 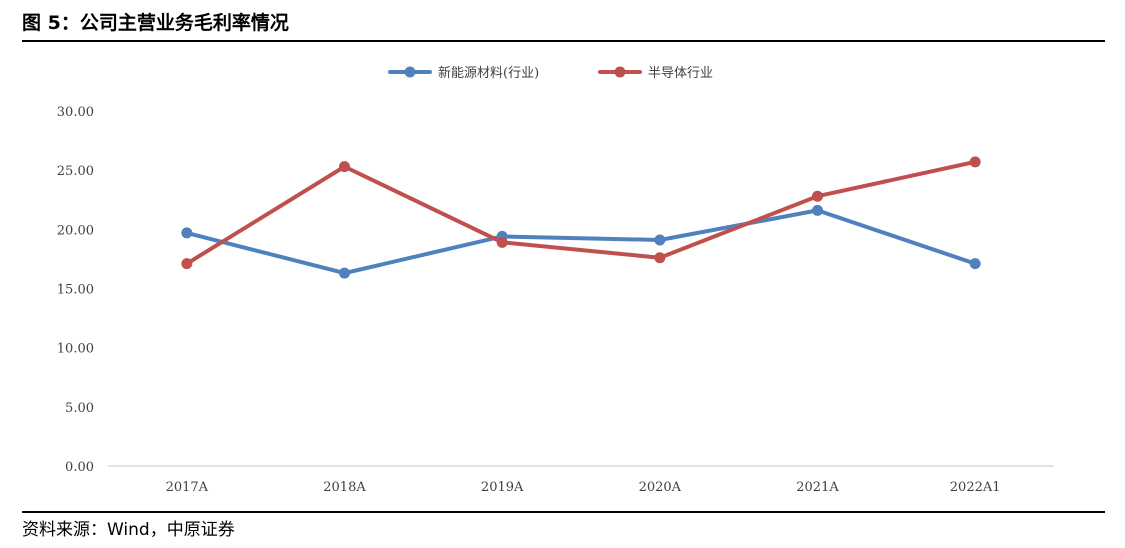 I want to click on x-axis: 2017A 2018A 2019A 2020A 2021A 2022A1, so click(x=581, y=480).